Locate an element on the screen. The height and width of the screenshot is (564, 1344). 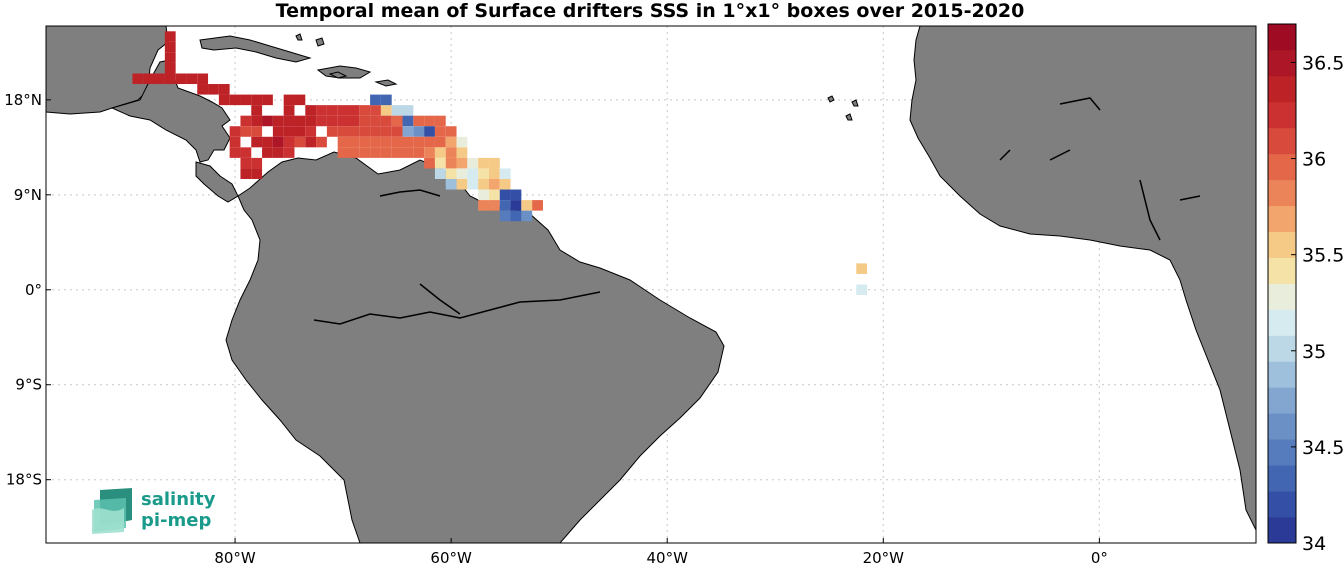
lon-tick-label-0: 80°W is located at coordinates (235, 556).